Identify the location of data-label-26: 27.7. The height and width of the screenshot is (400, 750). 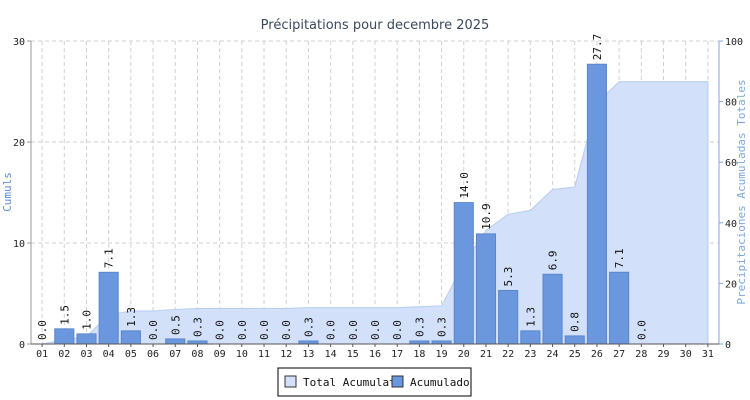
(597, 47).